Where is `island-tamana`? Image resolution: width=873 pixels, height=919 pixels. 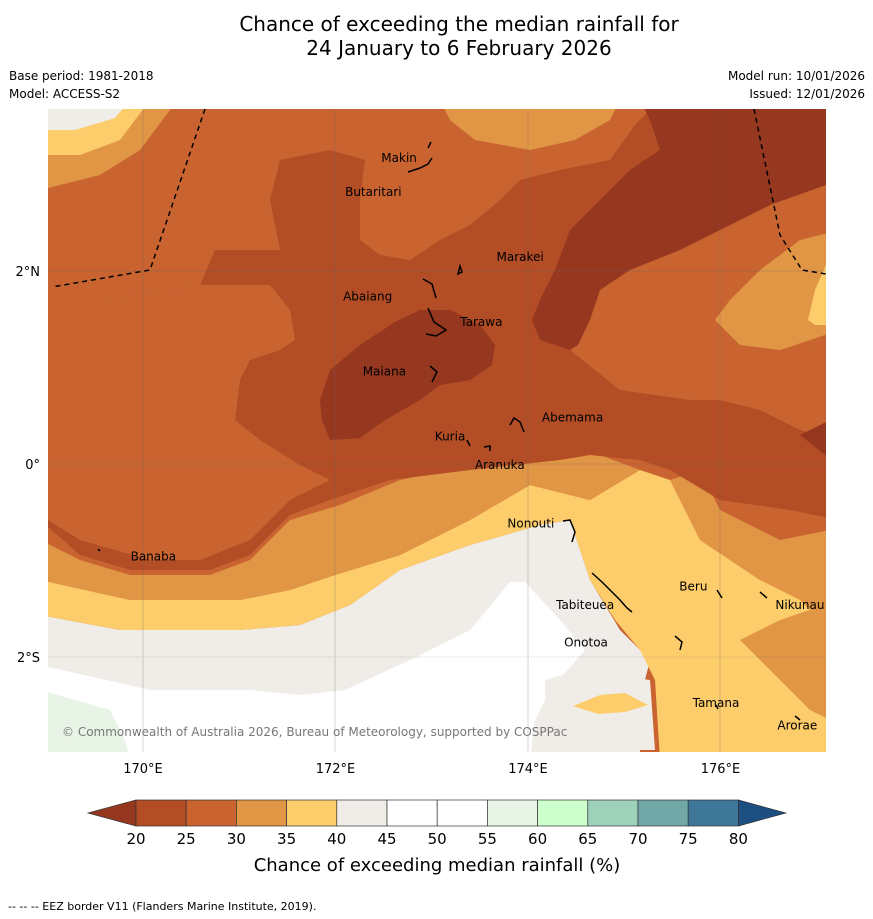 island-tamana is located at coordinates (717, 707).